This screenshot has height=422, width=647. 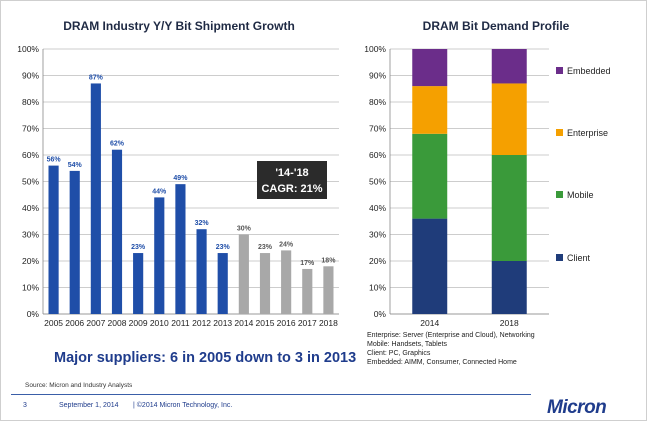 What do you see at coordinates (579, 258) in the screenshot?
I see `legend-label: Client` at bounding box center [579, 258].